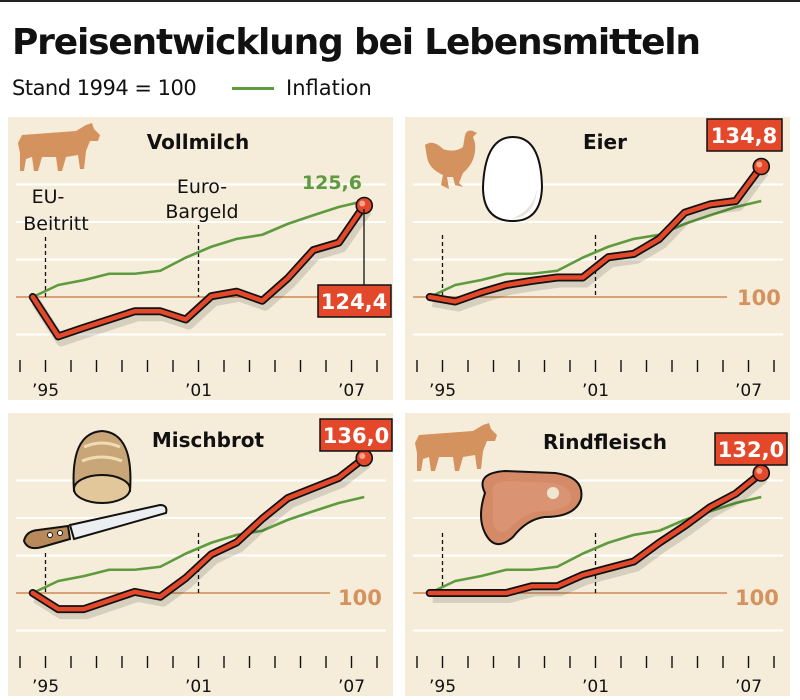 The image size is (800, 700). I want to click on panel-title: Mischbrot, so click(208, 440).